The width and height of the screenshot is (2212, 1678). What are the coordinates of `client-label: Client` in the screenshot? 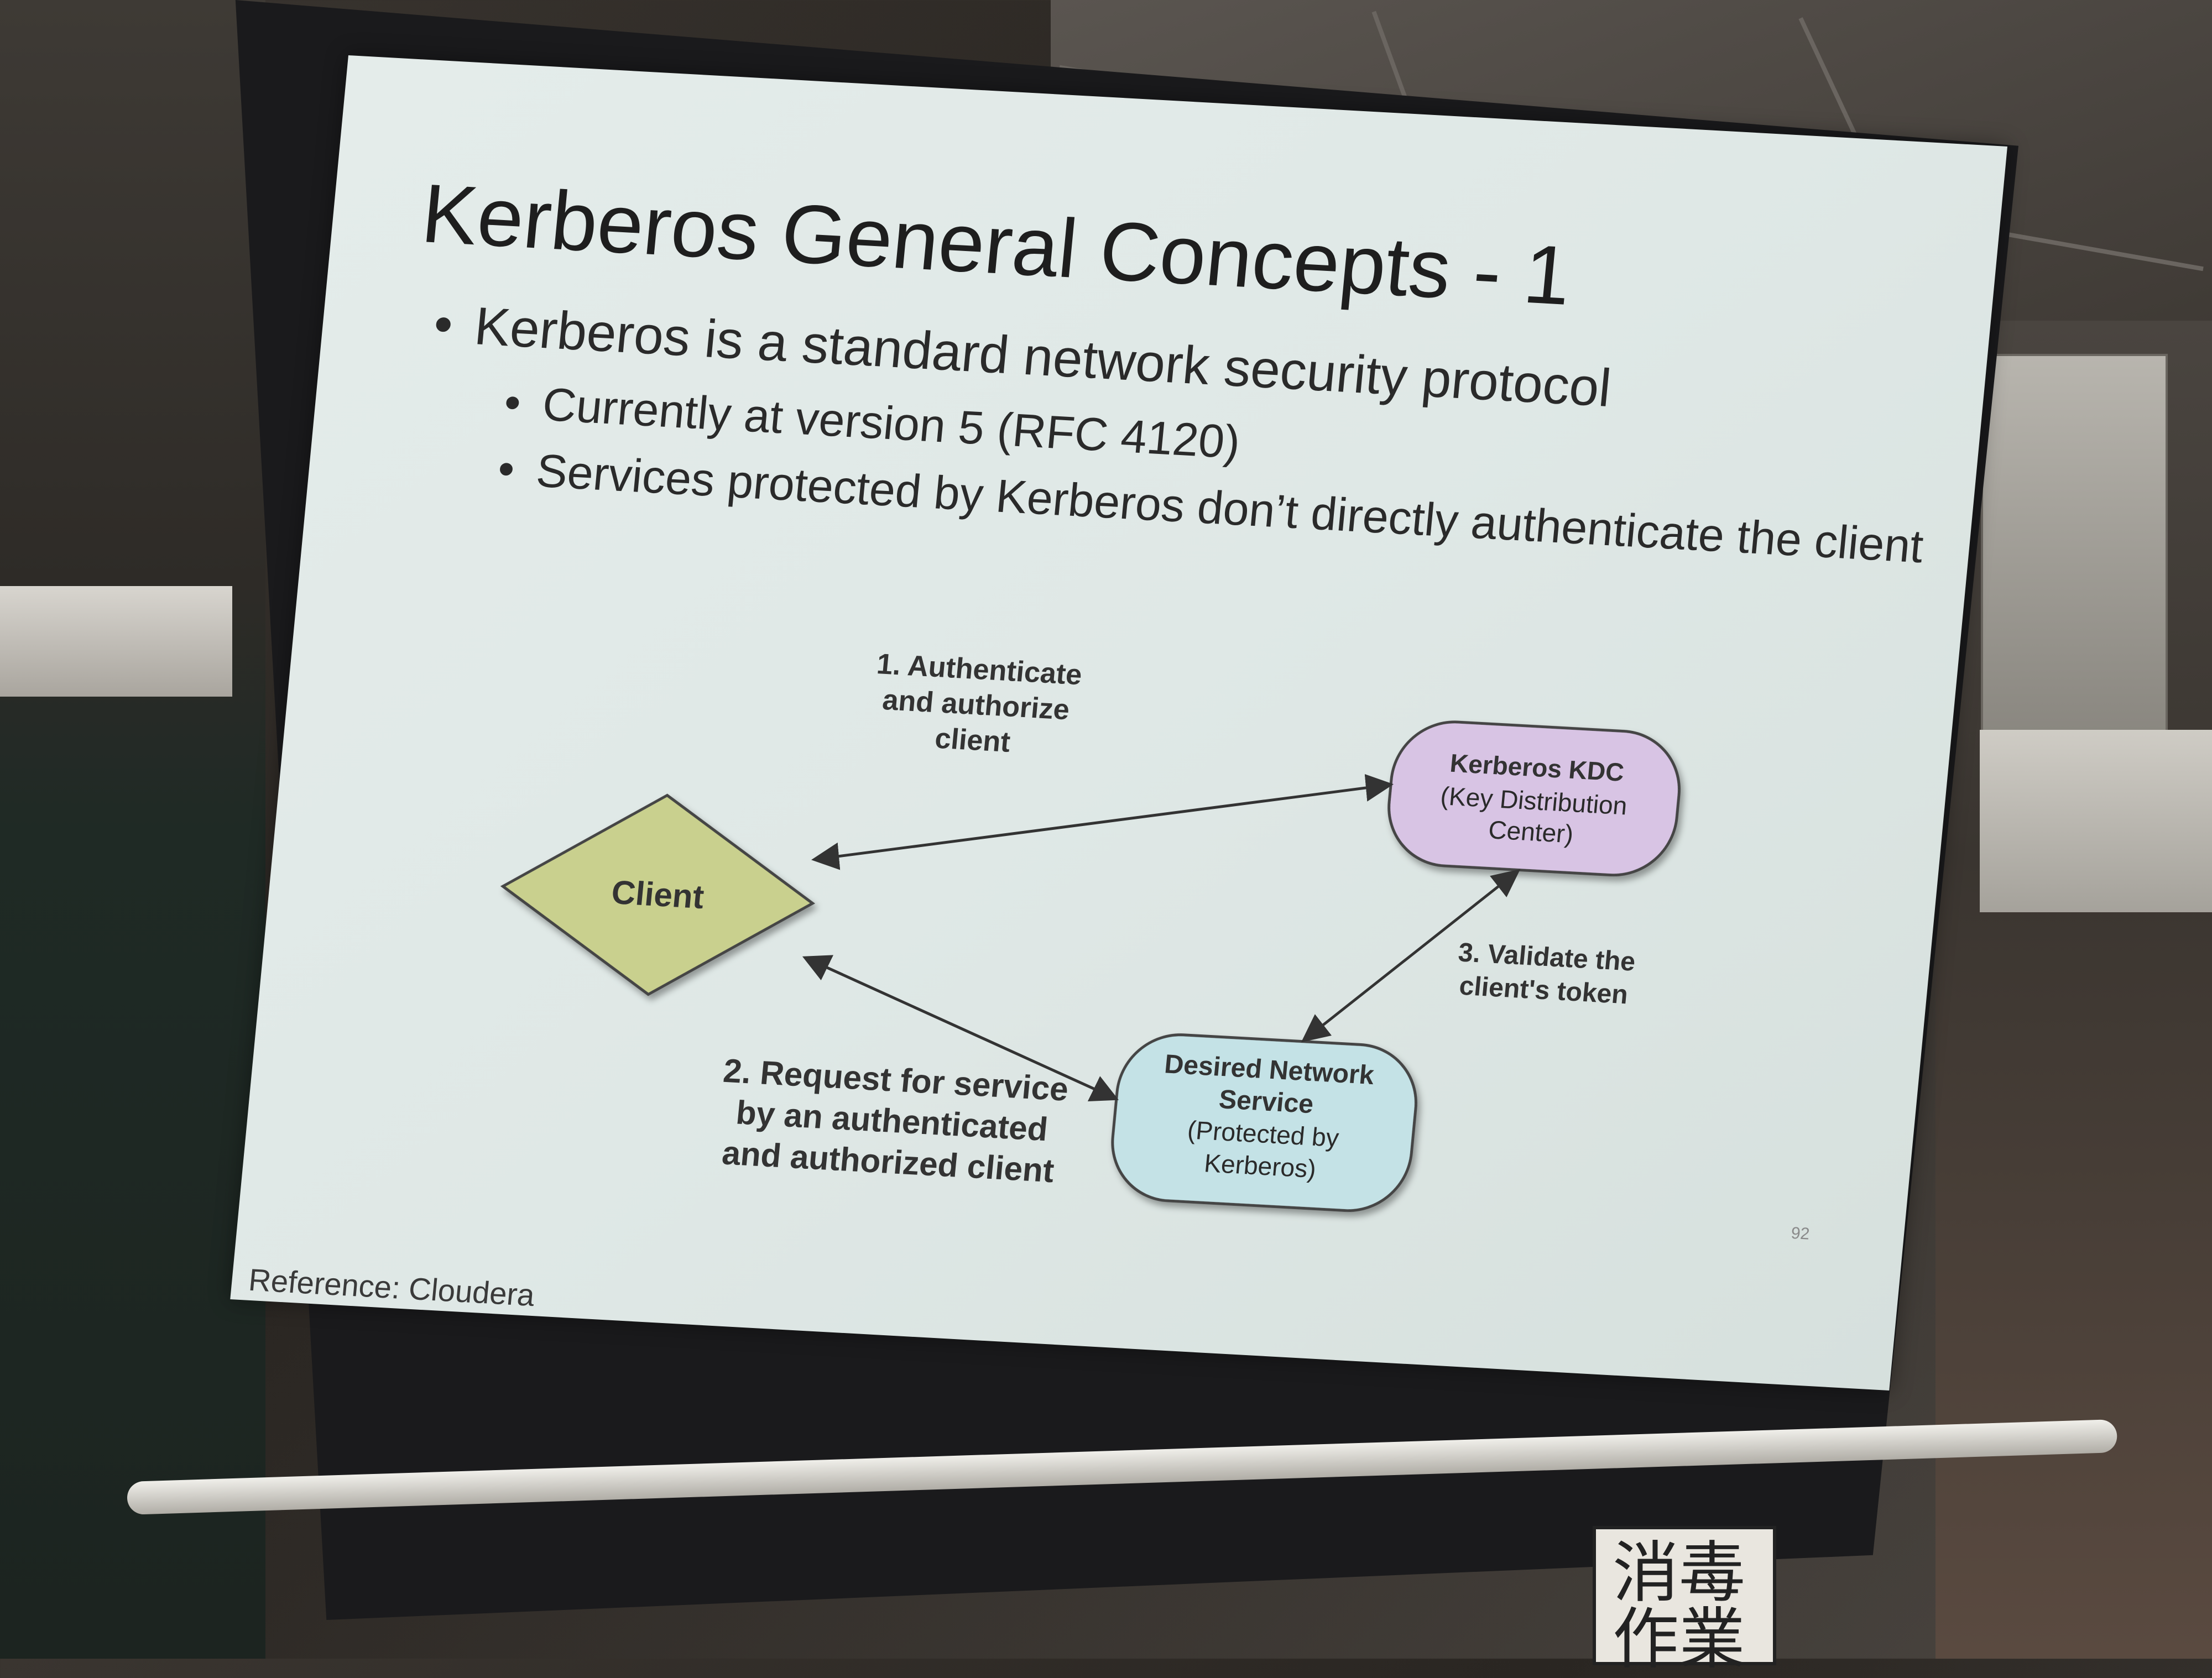 It's located at (658, 895).